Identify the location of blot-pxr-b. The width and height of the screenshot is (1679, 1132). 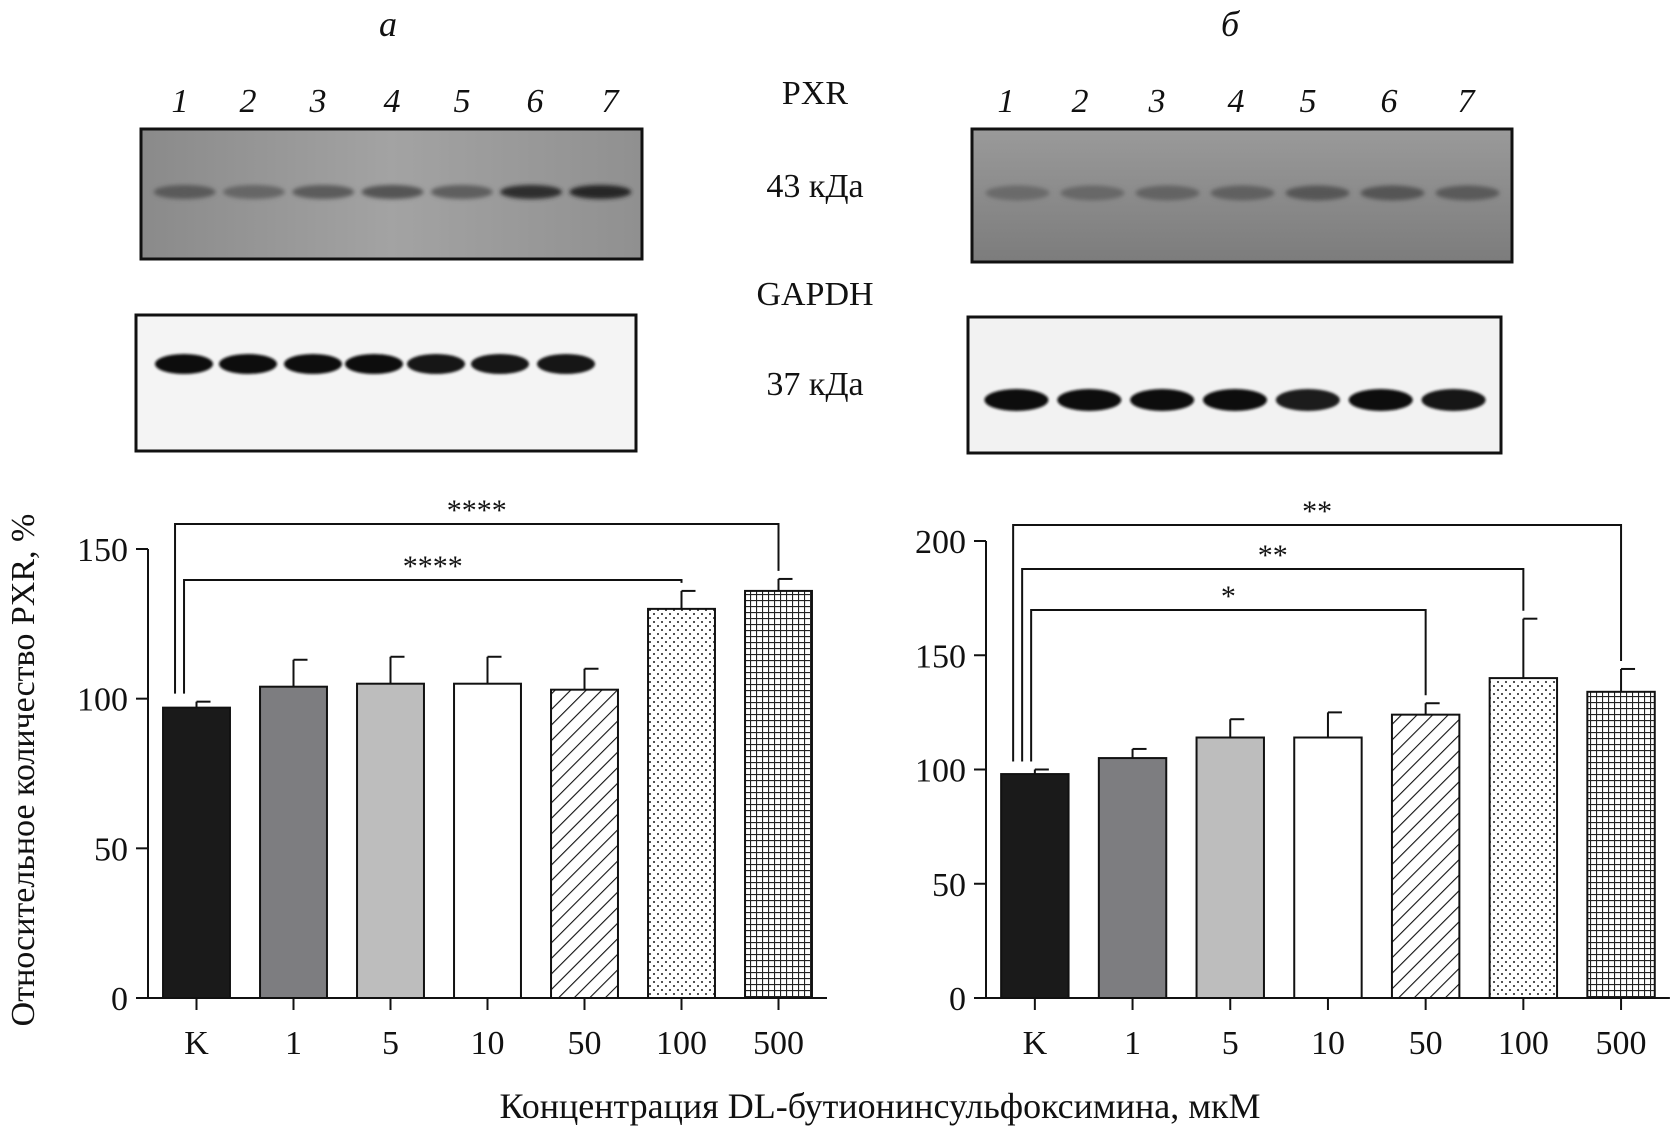
(1242, 195).